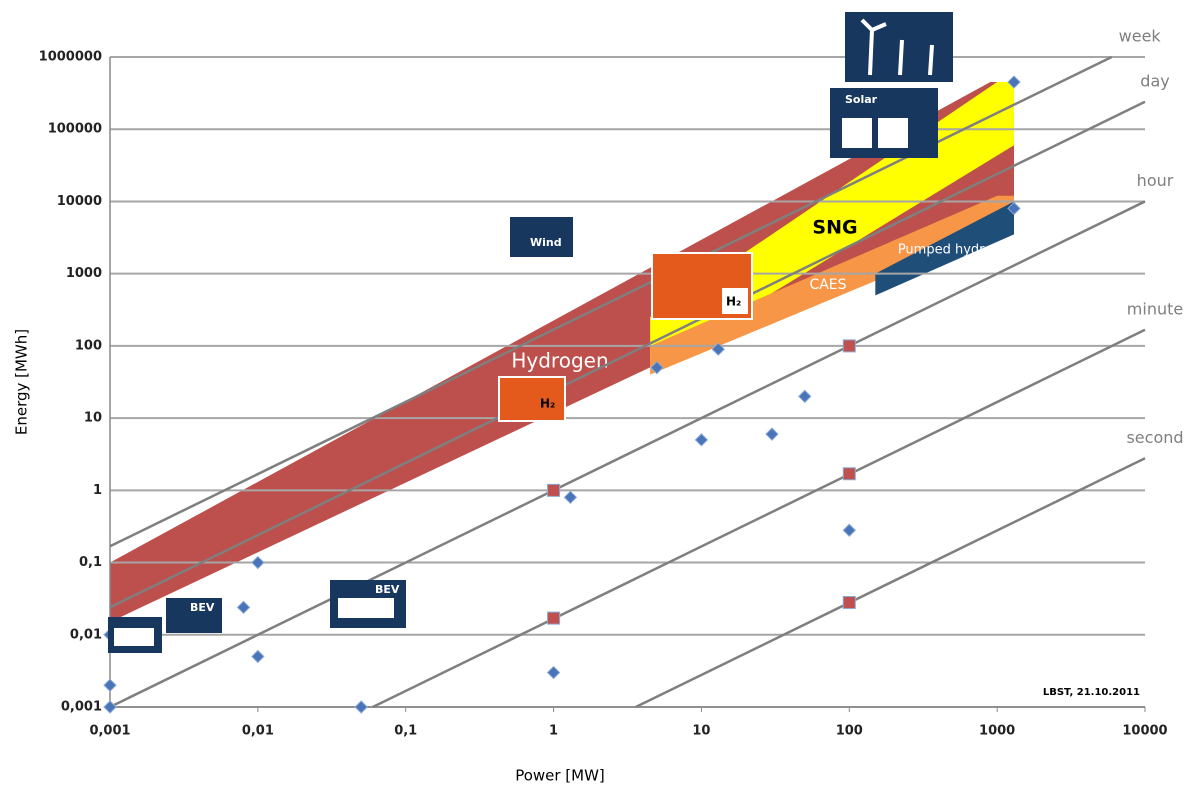 The width and height of the screenshot is (1190, 796). I want to click on icon-bev-bus: BEV, so click(368, 604).